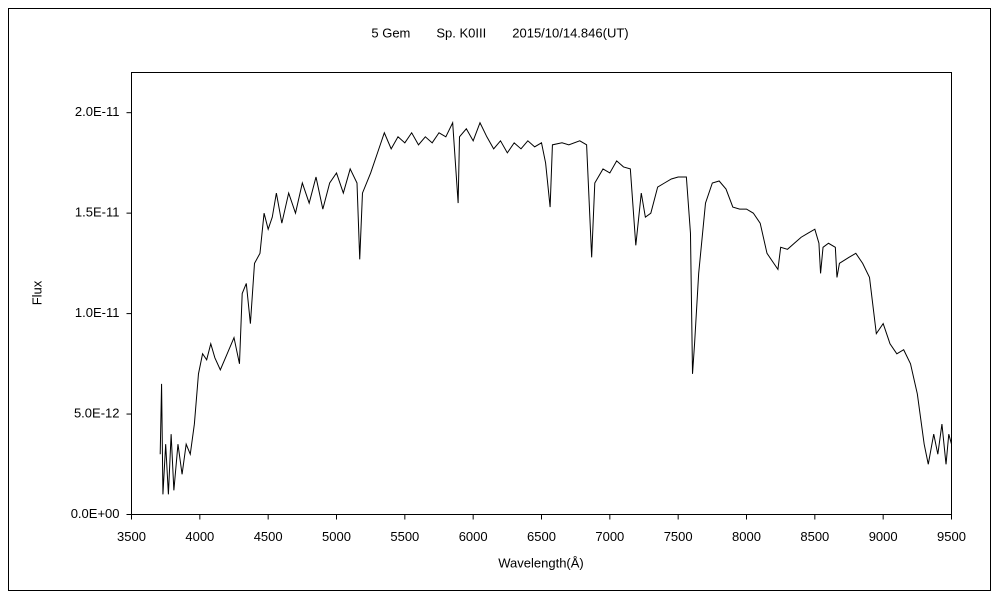 The image size is (1000, 600). I want to click on x-tick-label: 4000, so click(199, 536).